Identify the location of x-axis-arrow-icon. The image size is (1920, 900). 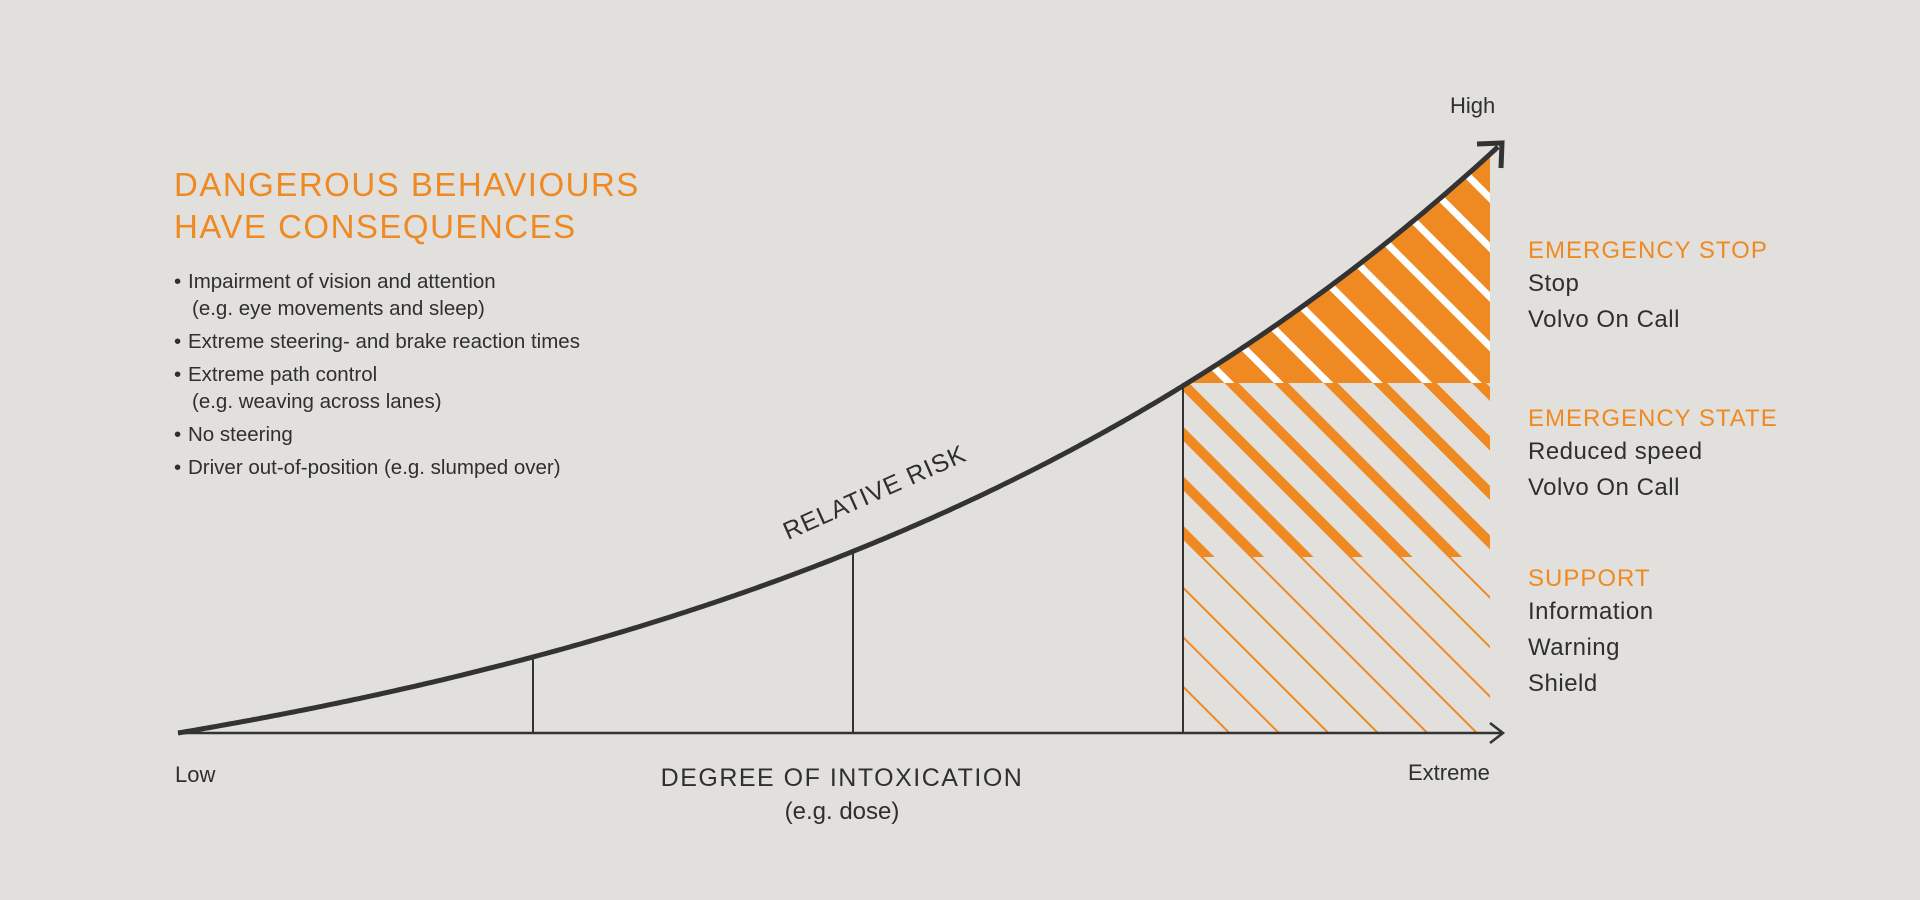
(1497, 733).